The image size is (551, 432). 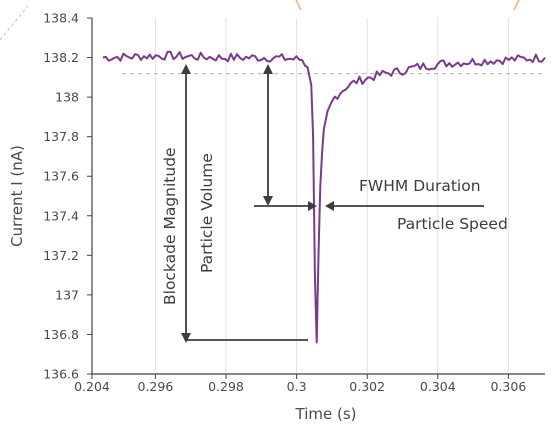 I want to click on blockade-arrow-head-bottom, so click(x=186, y=338).